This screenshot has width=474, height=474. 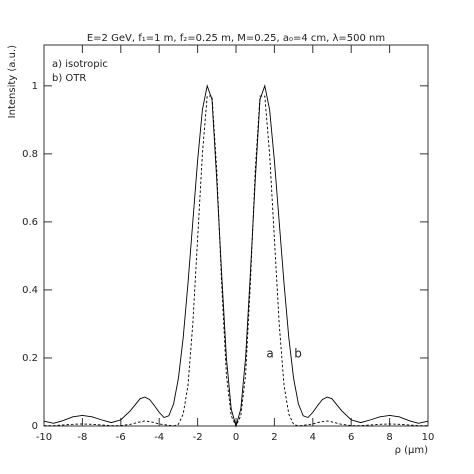 What do you see at coordinates (69, 78) in the screenshot?
I see `legend-entry: b) OTR` at bounding box center [69, 78].